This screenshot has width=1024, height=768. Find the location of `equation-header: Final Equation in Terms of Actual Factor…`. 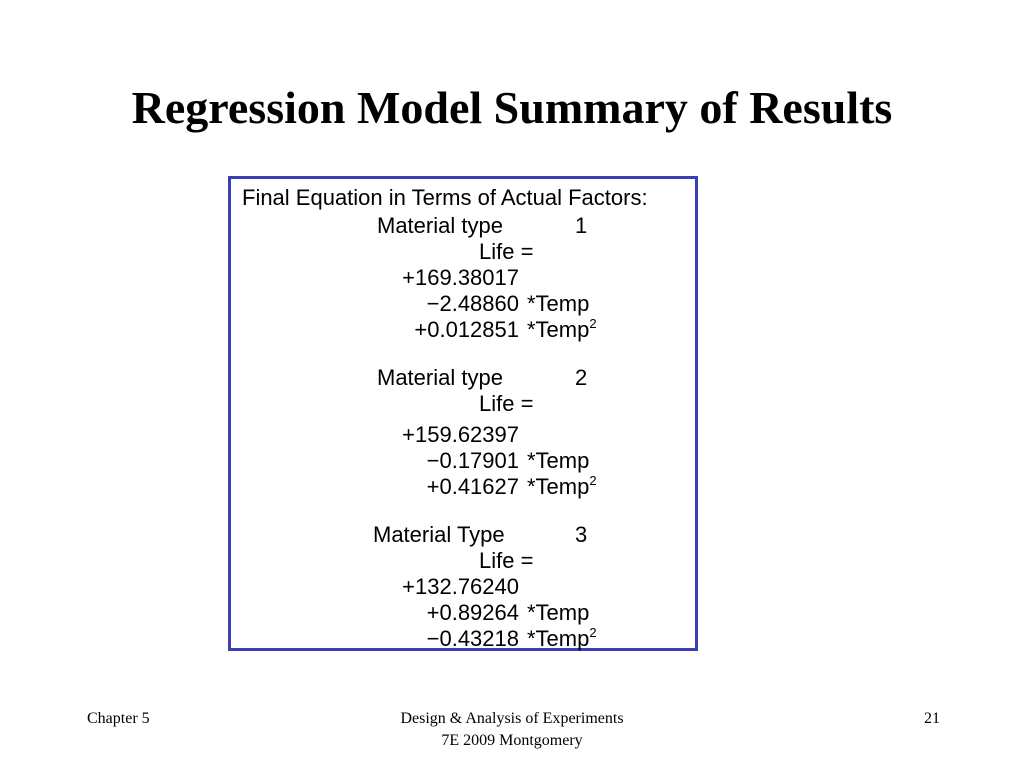

equation-header: Final Equation in Terms of Actual Factor… is located at coordinates (445, 197).